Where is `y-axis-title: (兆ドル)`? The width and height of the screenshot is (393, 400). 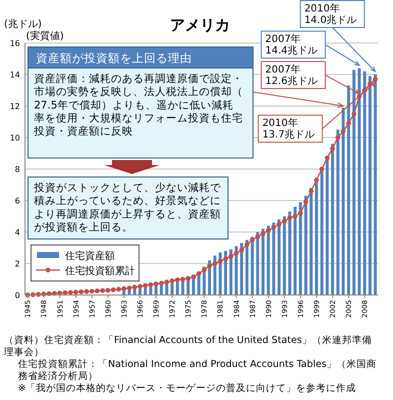 y-axis-title: (兆ドル) is located at coordinates (23, 24).